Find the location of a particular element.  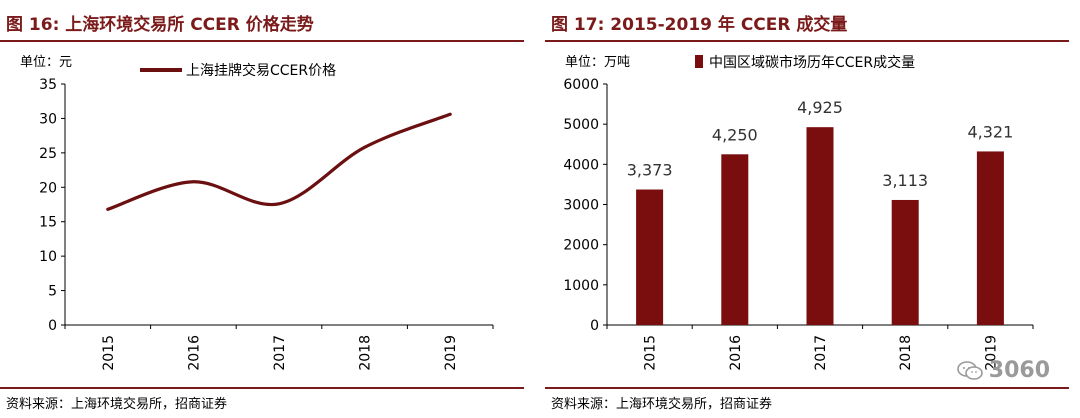

bar-data-label: 3,373 is located at coordinates (650, 170).